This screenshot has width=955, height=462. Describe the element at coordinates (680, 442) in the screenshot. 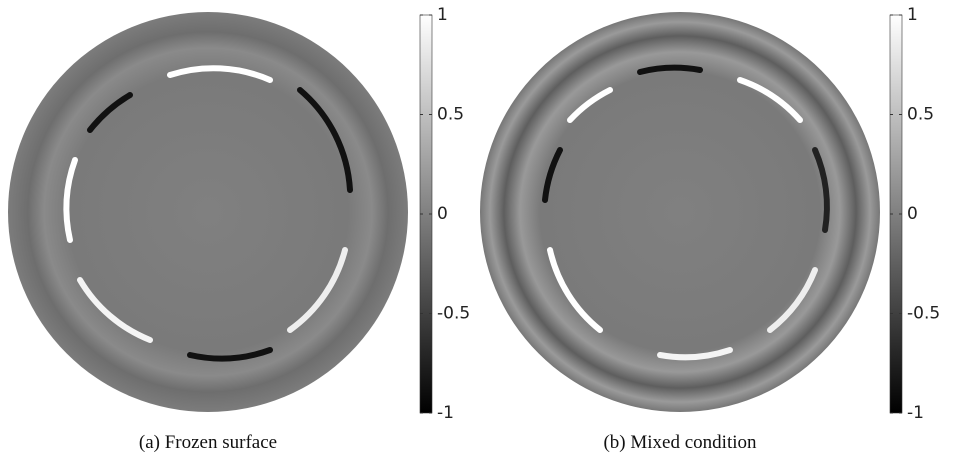

I see `caption: (b) Mixed condition` at that location.